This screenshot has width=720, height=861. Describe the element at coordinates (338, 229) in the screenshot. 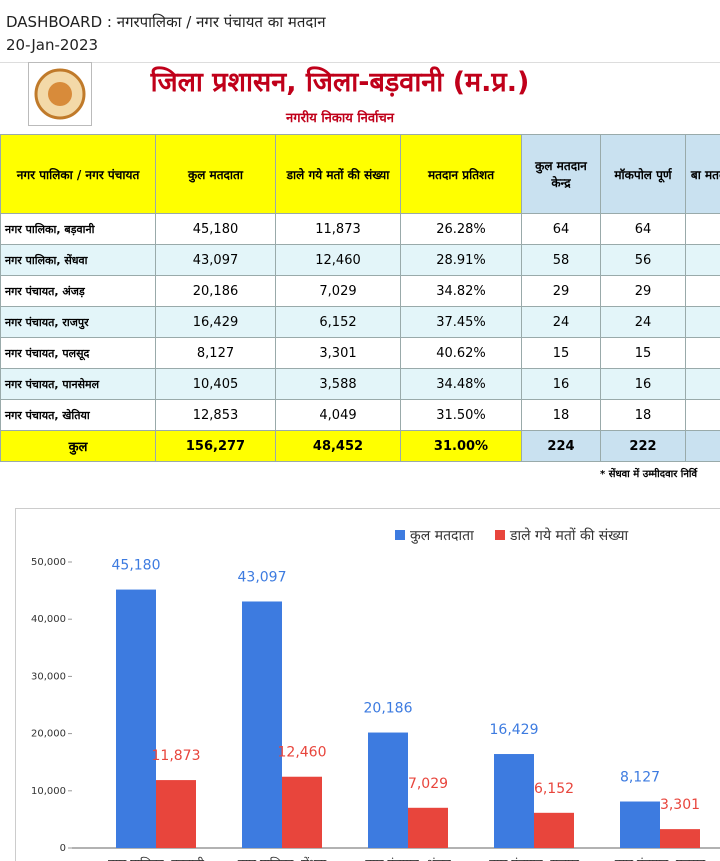

I see `cell: 11,873` at that location.